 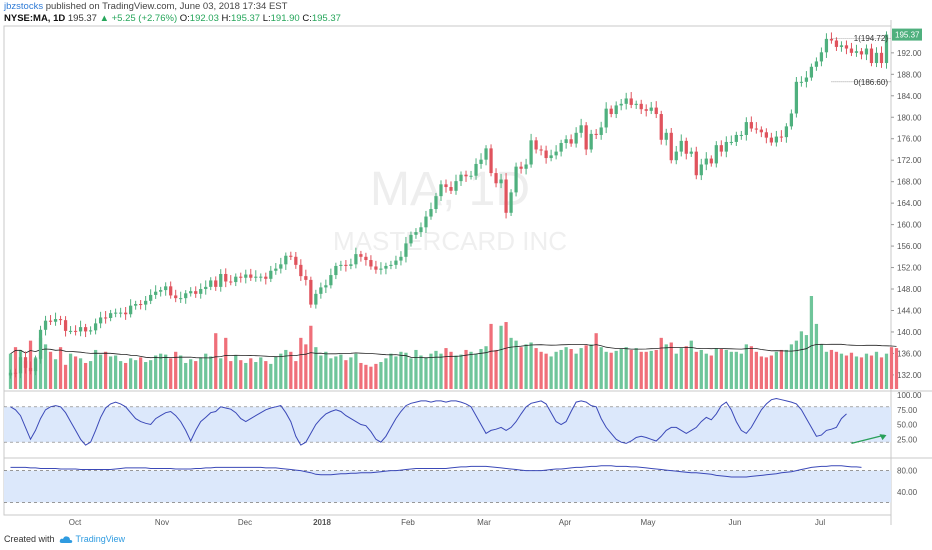 I want to click on time-axis-label: Jul, so click(x=820, y=522).